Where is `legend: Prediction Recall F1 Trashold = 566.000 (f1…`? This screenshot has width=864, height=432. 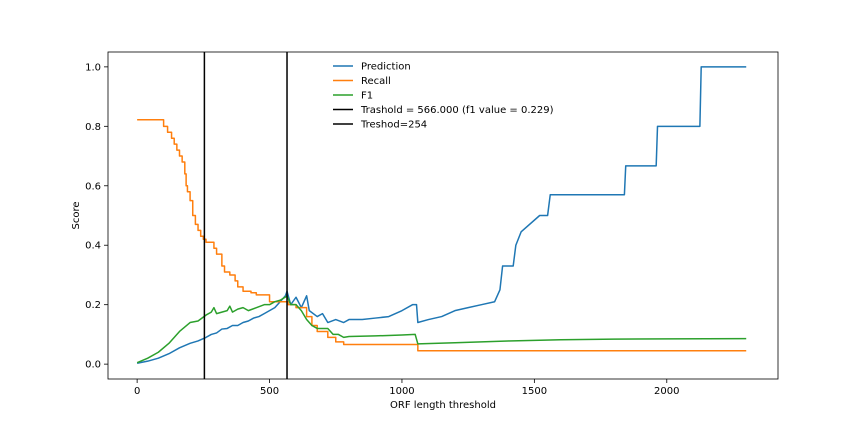
legend: Prediction Recall F1 Trashold = 566.000 (f1… is located at coordinates (443, 96).